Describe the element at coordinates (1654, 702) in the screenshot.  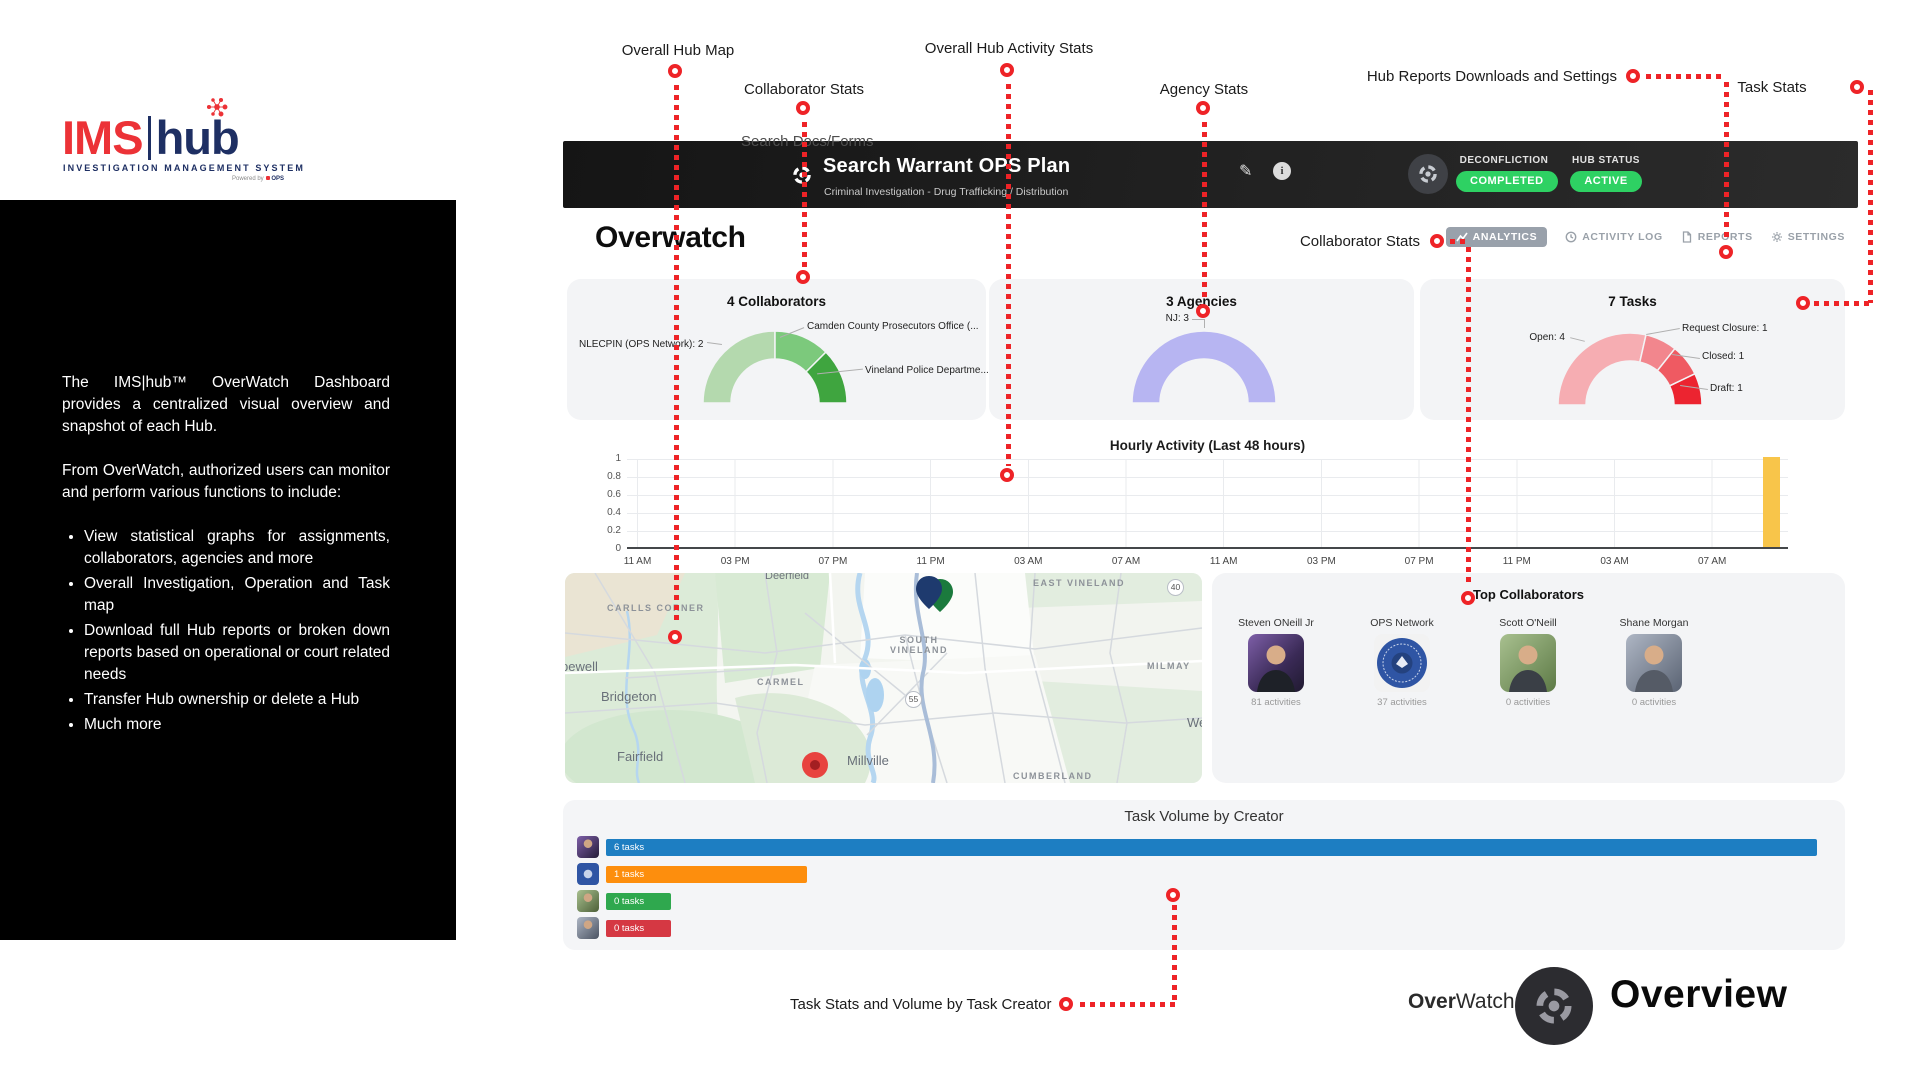
I see `collaborator-activities: 0 activities` at that location.